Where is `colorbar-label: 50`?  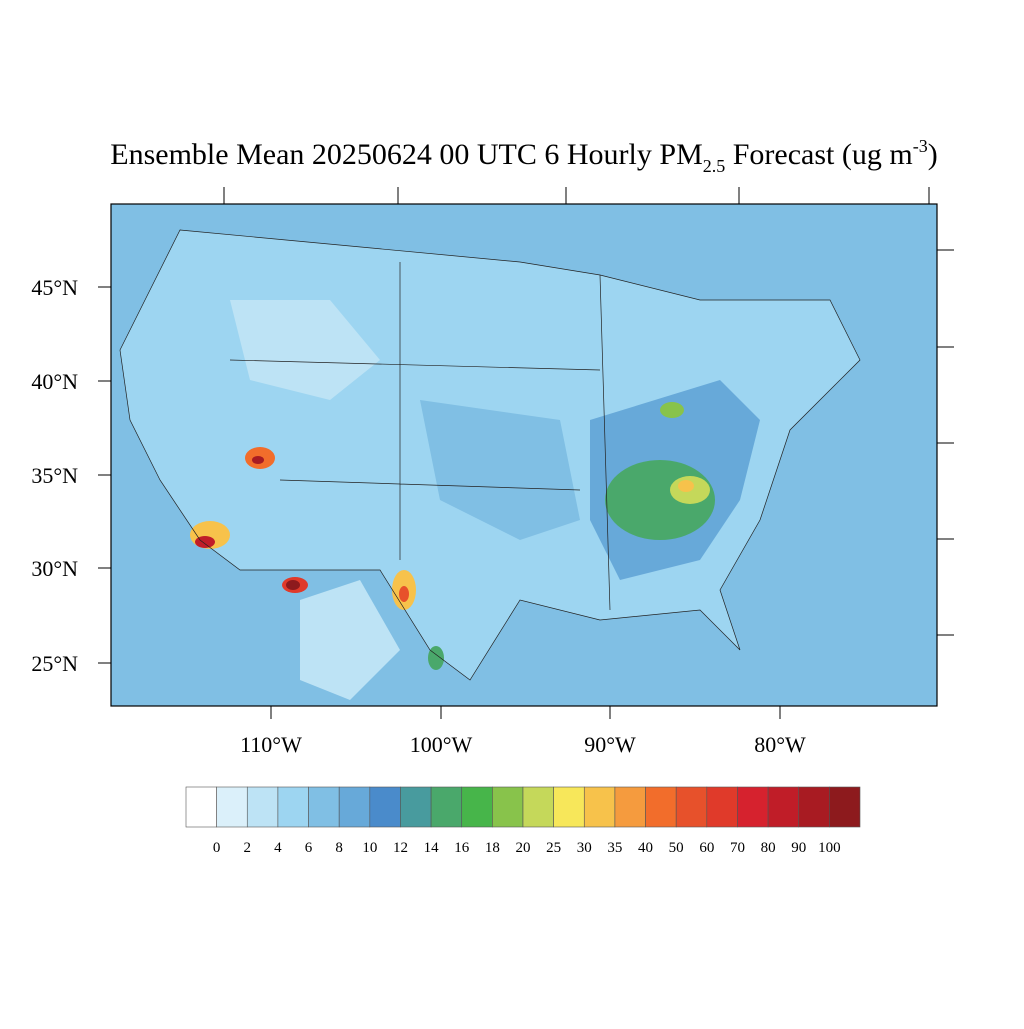 colorbar-label: 50 is located at coordinates (676, 848).